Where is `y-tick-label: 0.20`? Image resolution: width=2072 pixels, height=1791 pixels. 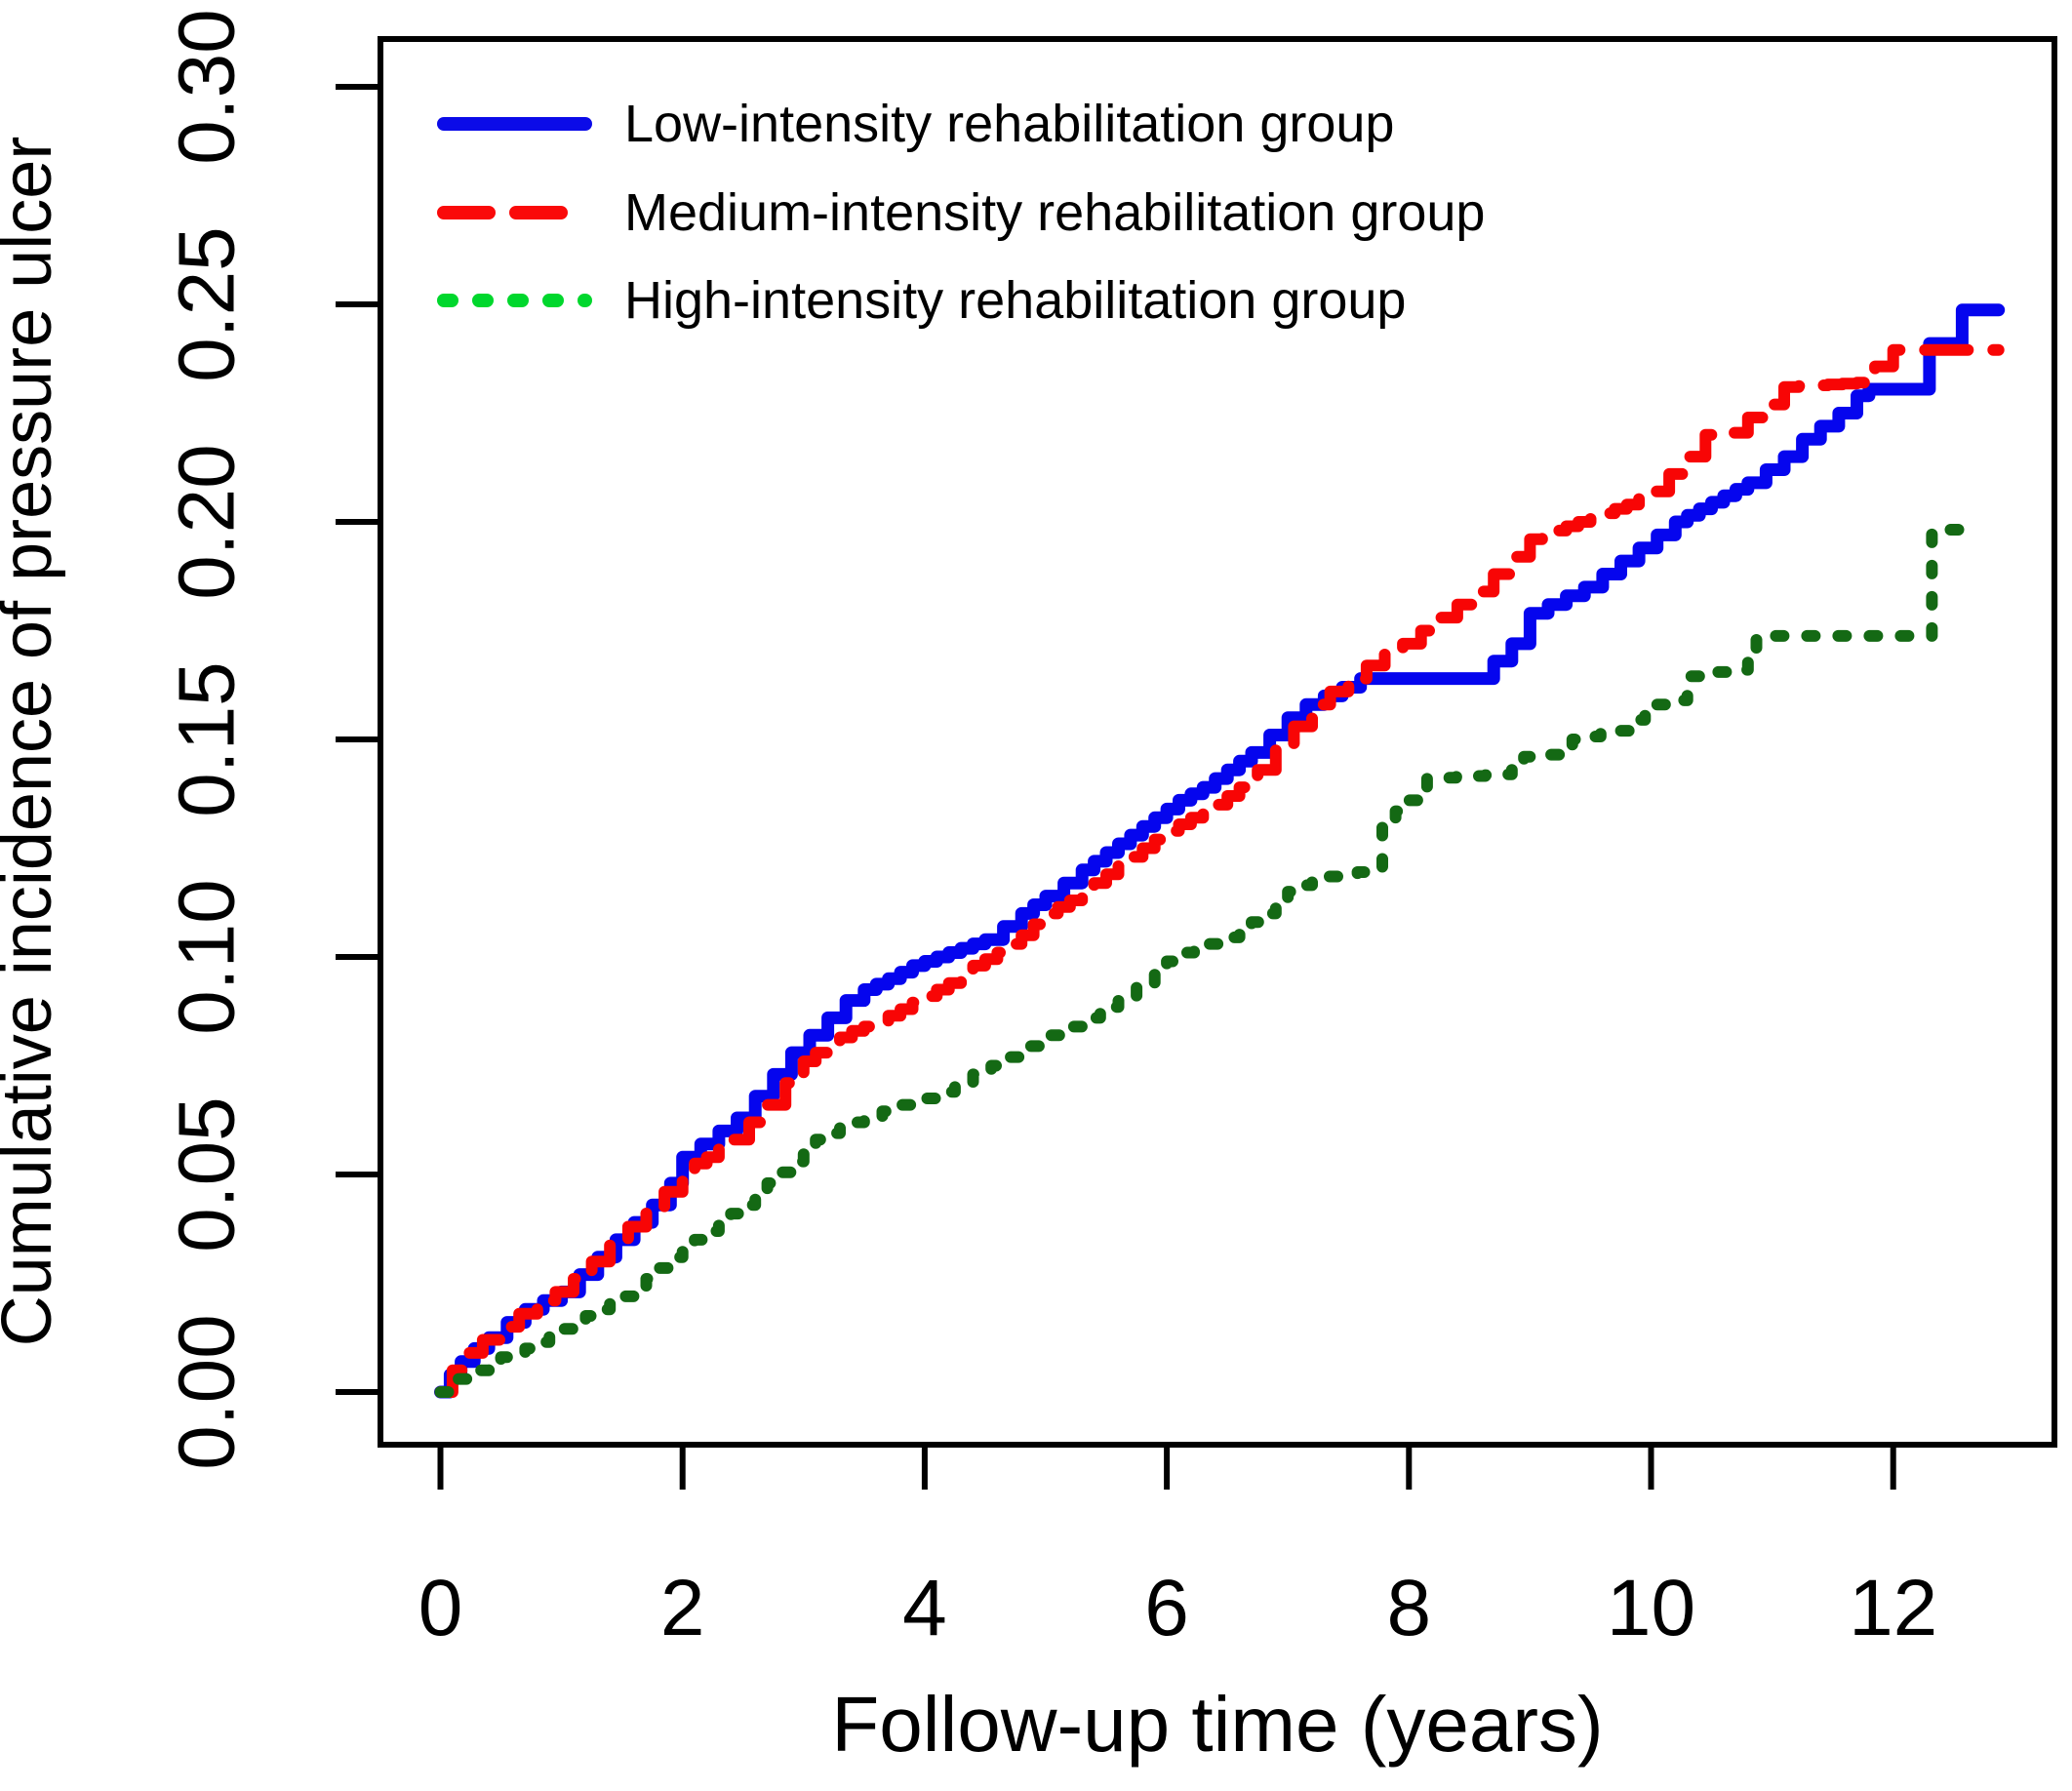
y-tick-label: 0.20 is located at coordinates (207, 522).